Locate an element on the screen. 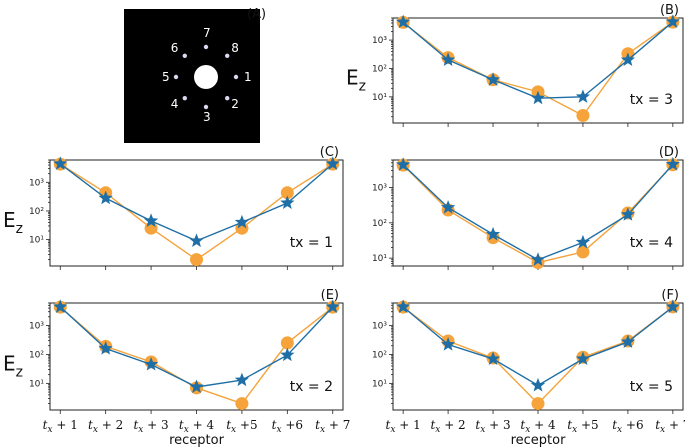 The height and width of the screenshot is (448, 685). x-tick-label: tx + 1 is located at coordinates (60, 426).